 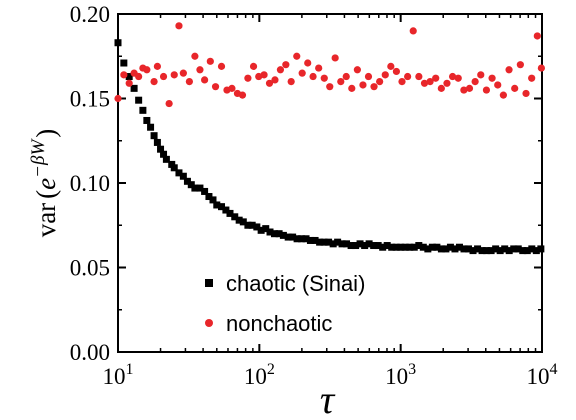 What do you see at coordinates (209, 283) in the screenshot?
I see `legend-marker-chaotic` at bounding box center [209, 283].